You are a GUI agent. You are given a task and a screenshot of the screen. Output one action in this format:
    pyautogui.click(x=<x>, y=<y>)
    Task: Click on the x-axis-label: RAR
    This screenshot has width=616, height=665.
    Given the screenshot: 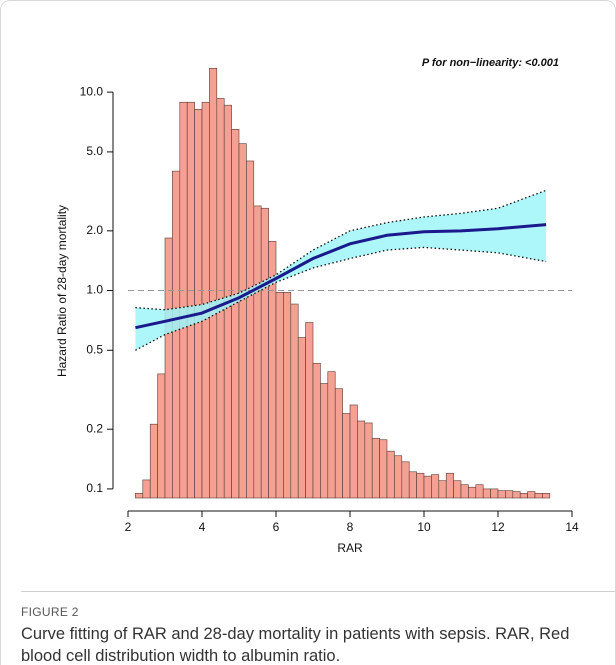 What is the action you would take?
    pyautogui.click(x=350, y=548)
    